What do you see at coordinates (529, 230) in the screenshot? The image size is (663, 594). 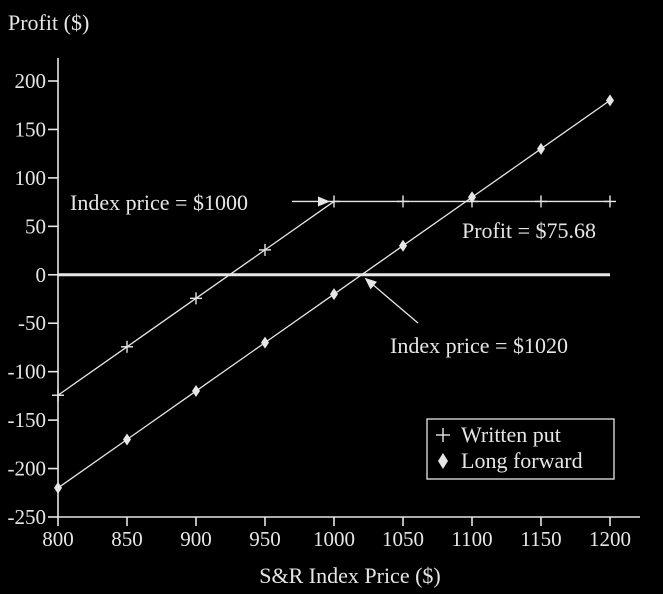 I see `annotation-profit: Profit = $75.68` at bounding box center [529, 230].